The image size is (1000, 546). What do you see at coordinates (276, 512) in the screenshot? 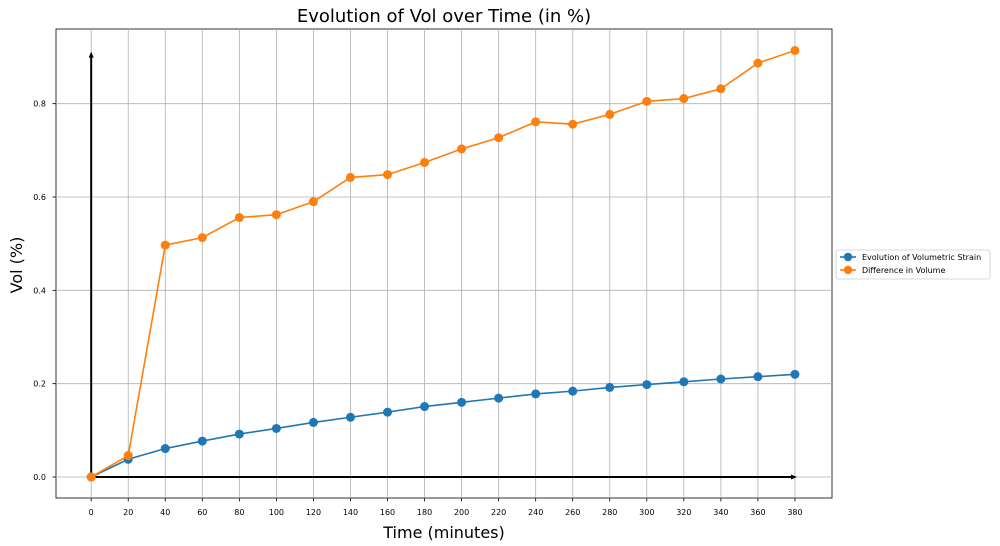
I see `x-tick-label: 100` at bounding box center [276, 512].